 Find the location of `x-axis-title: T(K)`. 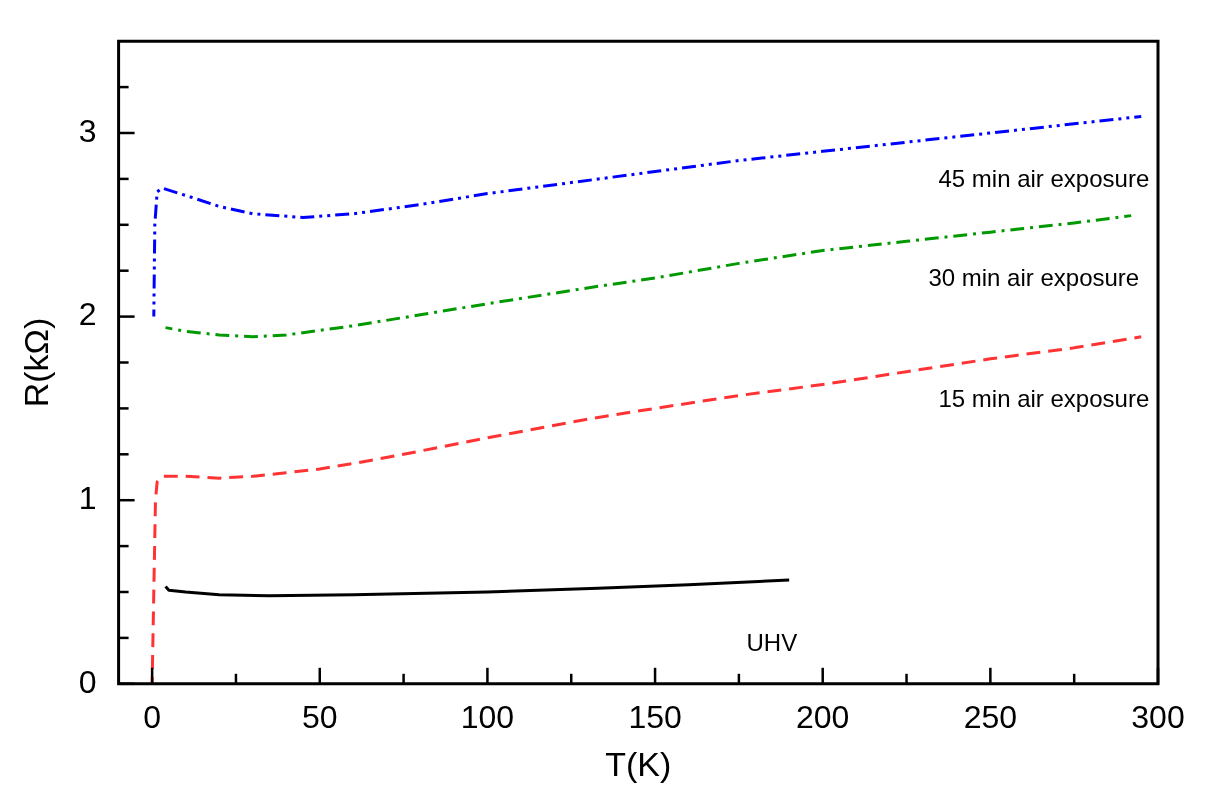

x-axis-title: T(K) is located at coordinates (638, 763).